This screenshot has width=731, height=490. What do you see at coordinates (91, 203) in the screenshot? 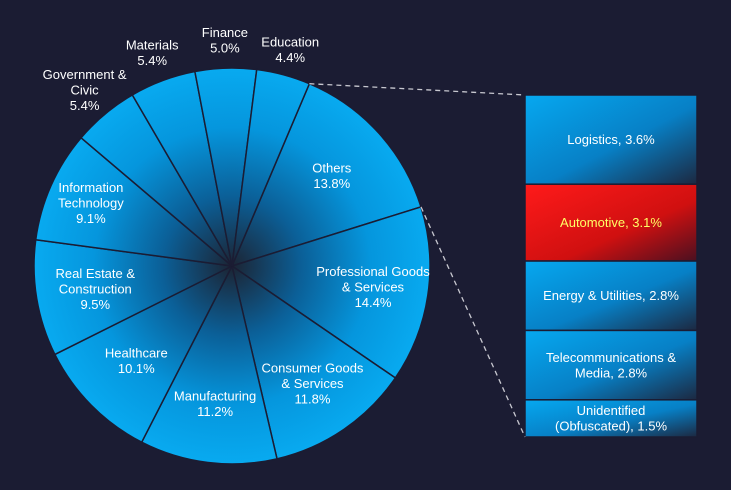
I see `pie-label-information-technology: Information Technology 9.1%` at bounding box center [91, 203].